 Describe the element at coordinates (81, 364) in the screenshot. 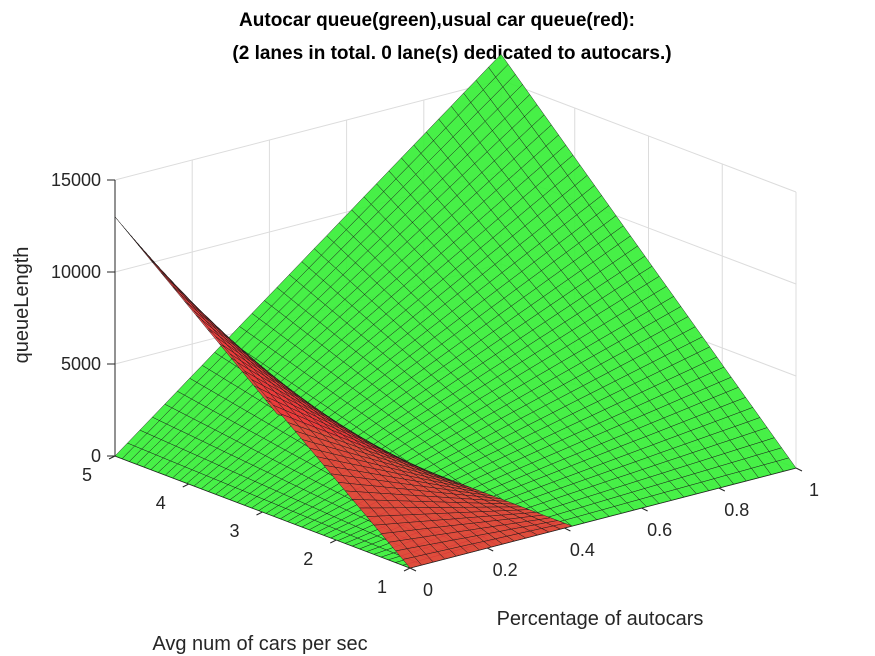

I see `z-tick-label: 5000` at that location.